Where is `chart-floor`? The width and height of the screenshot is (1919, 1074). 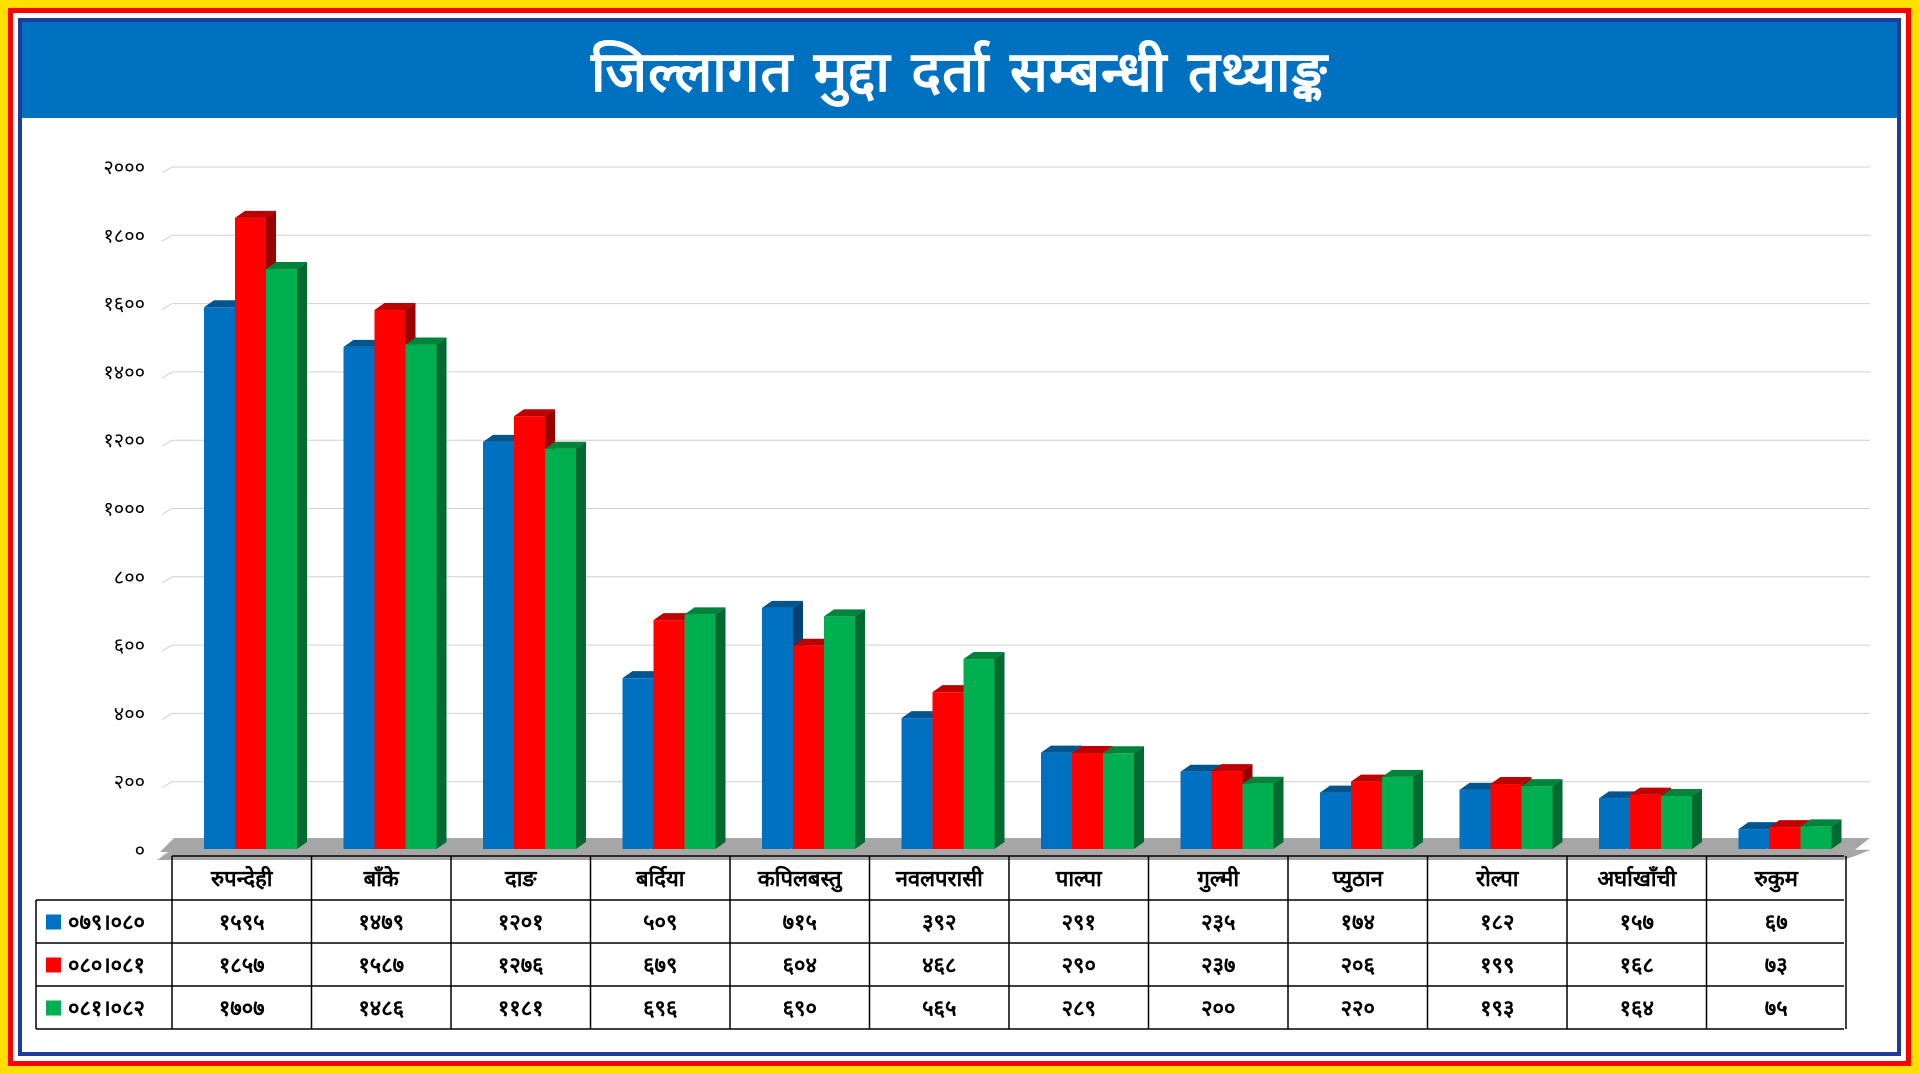 chart-floor is located at coordinates (1013, 849).